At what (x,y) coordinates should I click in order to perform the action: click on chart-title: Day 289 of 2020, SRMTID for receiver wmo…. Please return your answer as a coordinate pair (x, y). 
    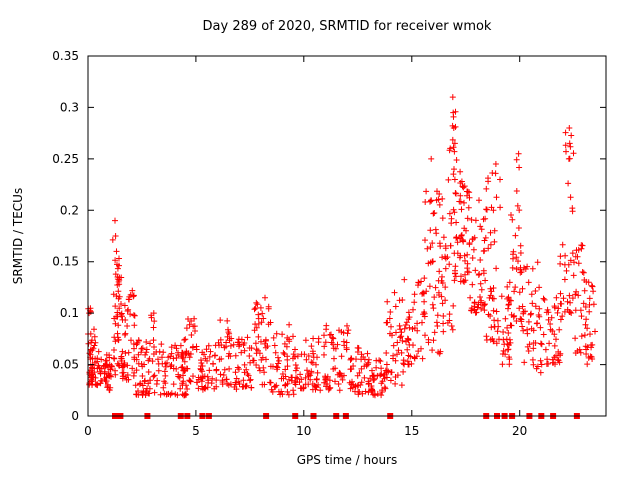
    Looking at the image, I should click on (347, 26).